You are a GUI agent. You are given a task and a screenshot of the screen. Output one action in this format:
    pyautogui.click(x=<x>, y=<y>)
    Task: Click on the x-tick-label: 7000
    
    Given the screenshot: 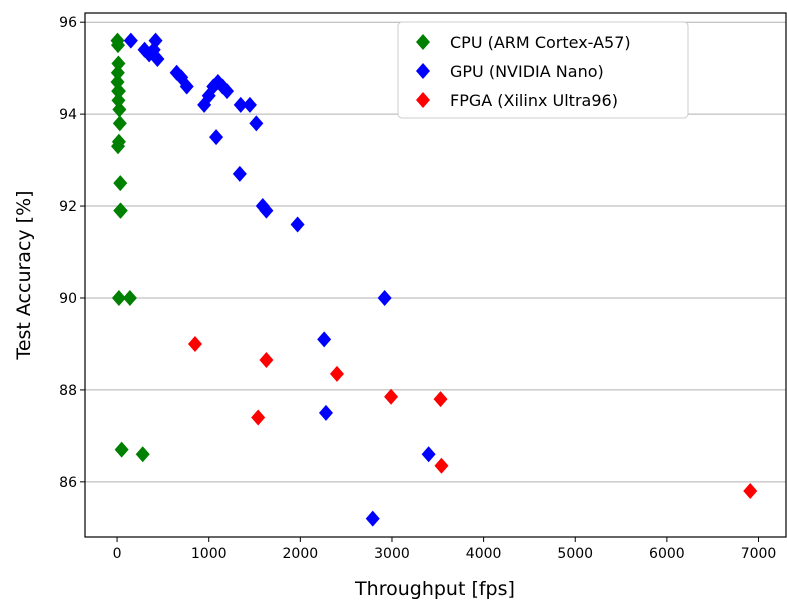 What is the action you would take?
    pyautogui.click(x=759, y=554)
    